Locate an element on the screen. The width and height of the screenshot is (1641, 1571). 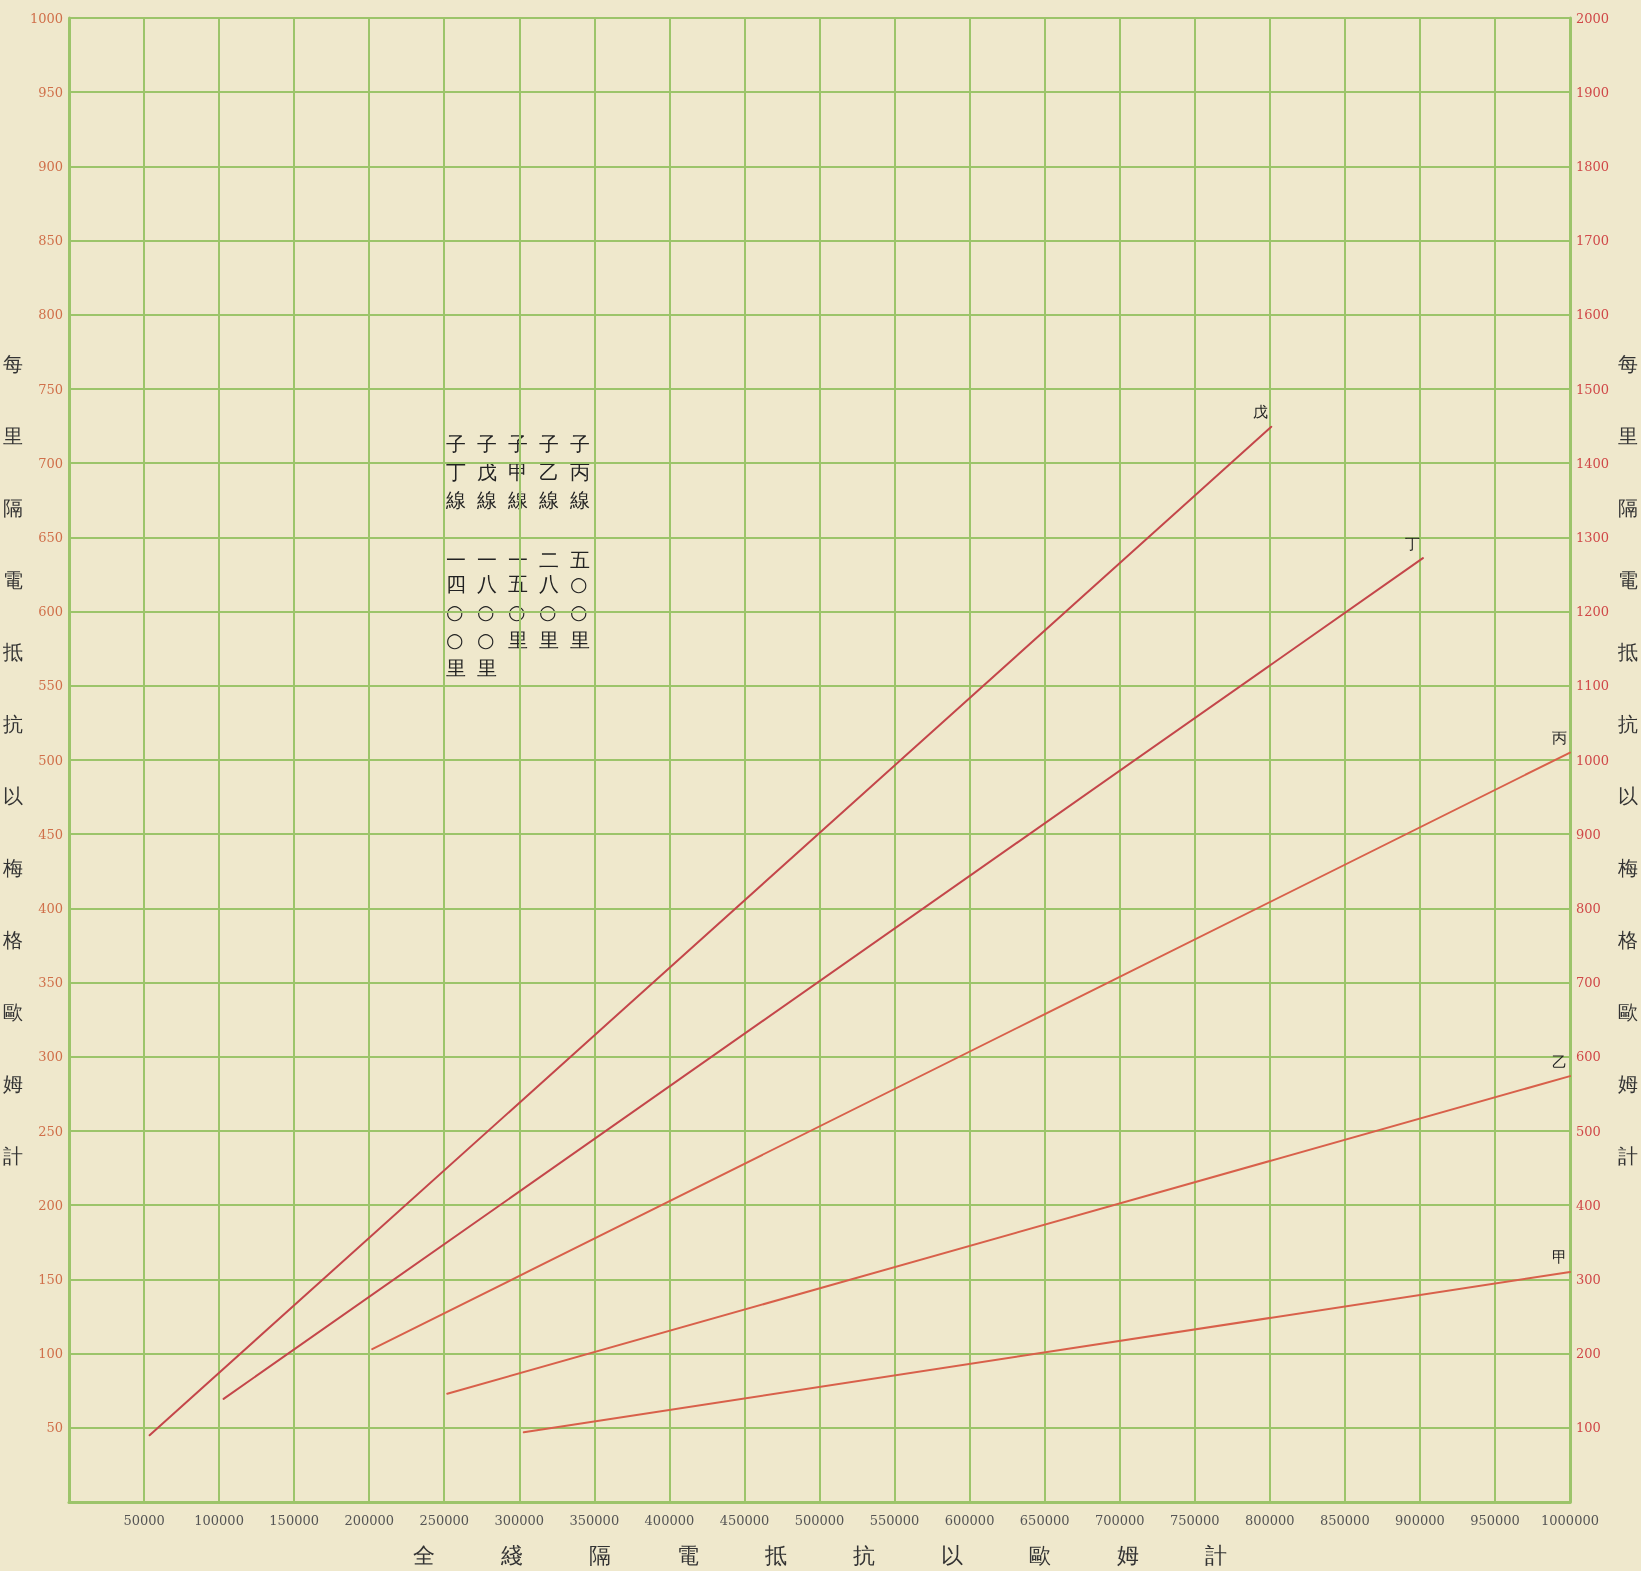
y2-tick-label: 1600 is located at coordinates (1593, 315).